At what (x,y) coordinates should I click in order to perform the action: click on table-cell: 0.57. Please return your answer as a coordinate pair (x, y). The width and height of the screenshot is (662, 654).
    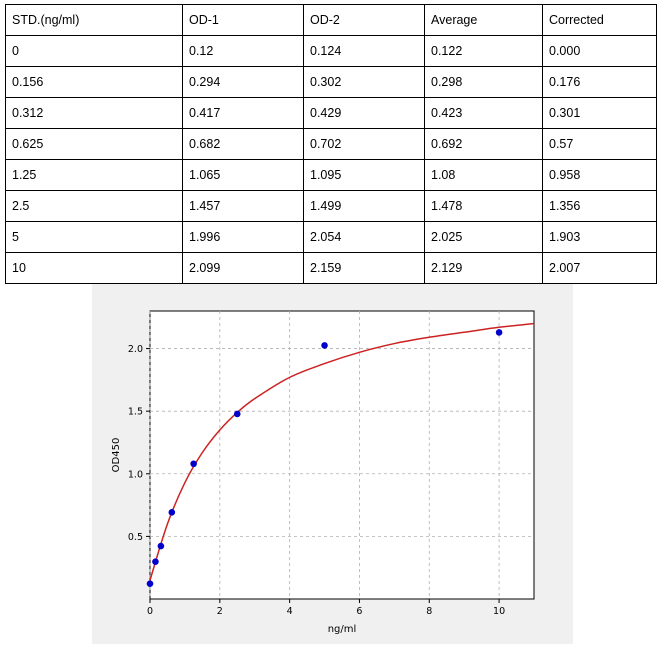
    Looking at the image, I should click on (599, 144).